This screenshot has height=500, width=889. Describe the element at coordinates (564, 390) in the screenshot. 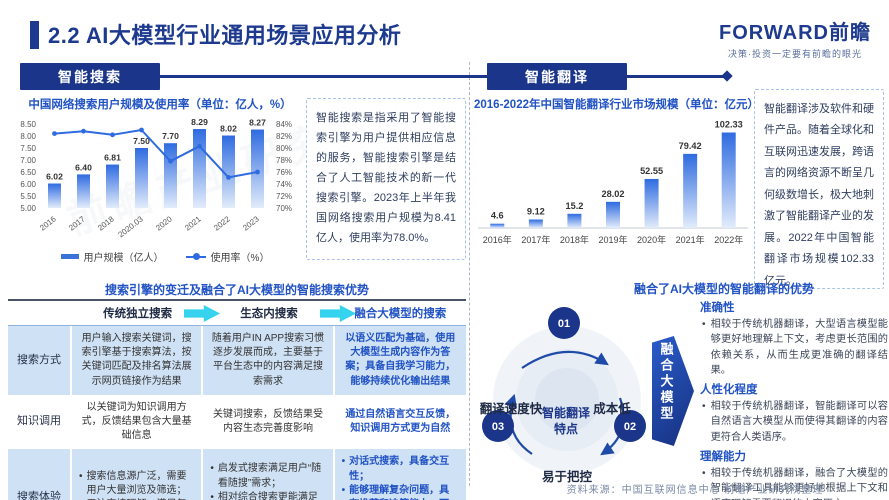

I see `translation-features-diagram: 01 02 03` at that location.